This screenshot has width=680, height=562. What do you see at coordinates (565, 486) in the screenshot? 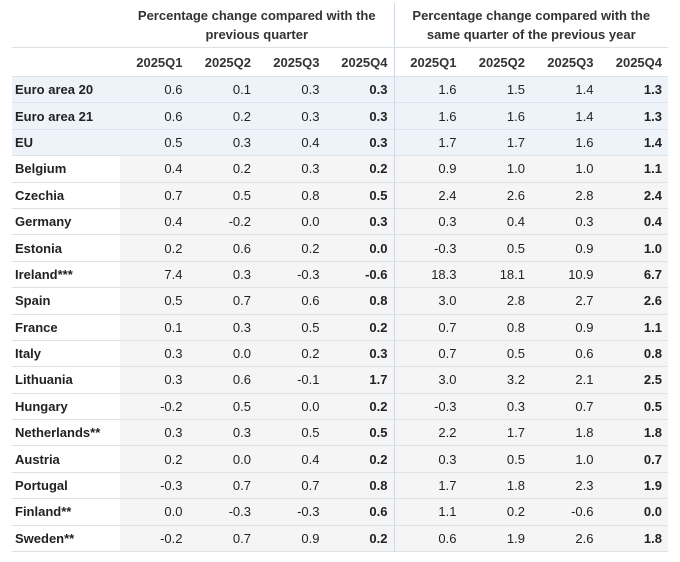
I see `value-cell: 2.3` at bounding box center [565, 486].